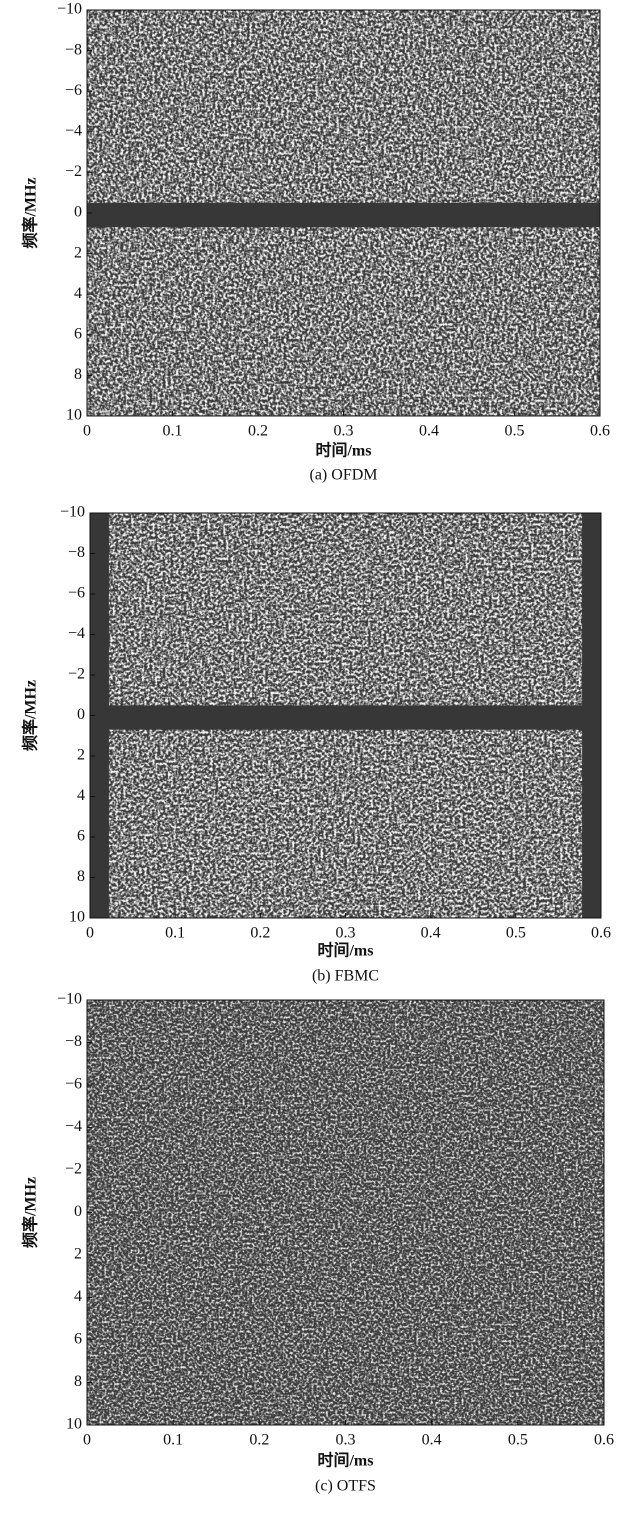 This screenshot has height=1513, width=619. I want to click on panel-caption: (b) FBMC, so click(345, 976).